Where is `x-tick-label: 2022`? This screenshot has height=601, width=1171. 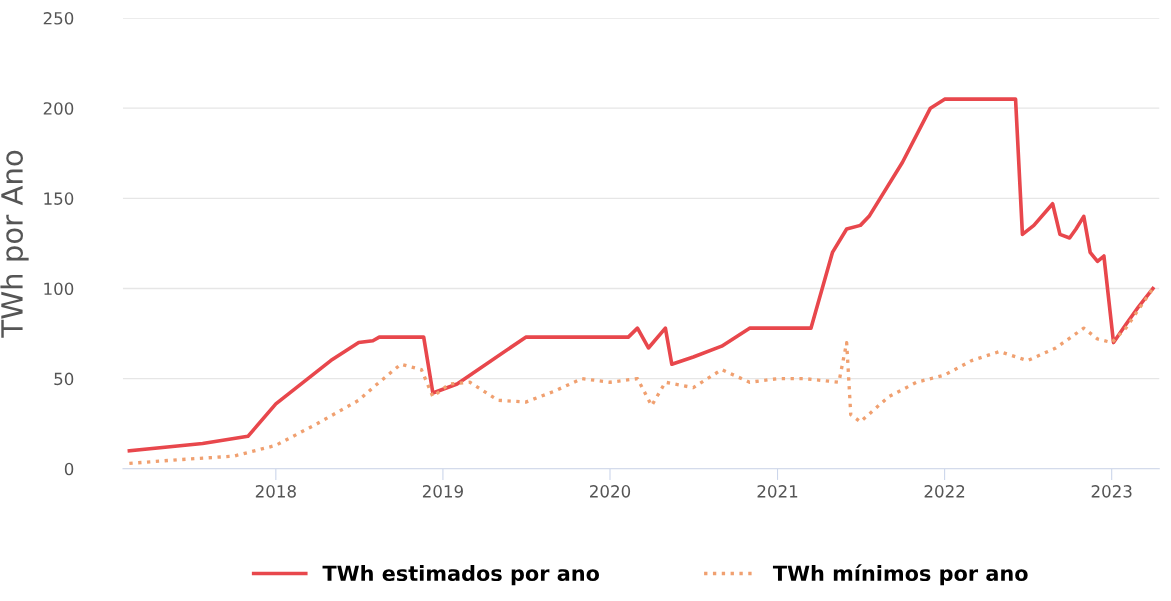 x-tick-label: 2022 is located at coordinates (944, 491).